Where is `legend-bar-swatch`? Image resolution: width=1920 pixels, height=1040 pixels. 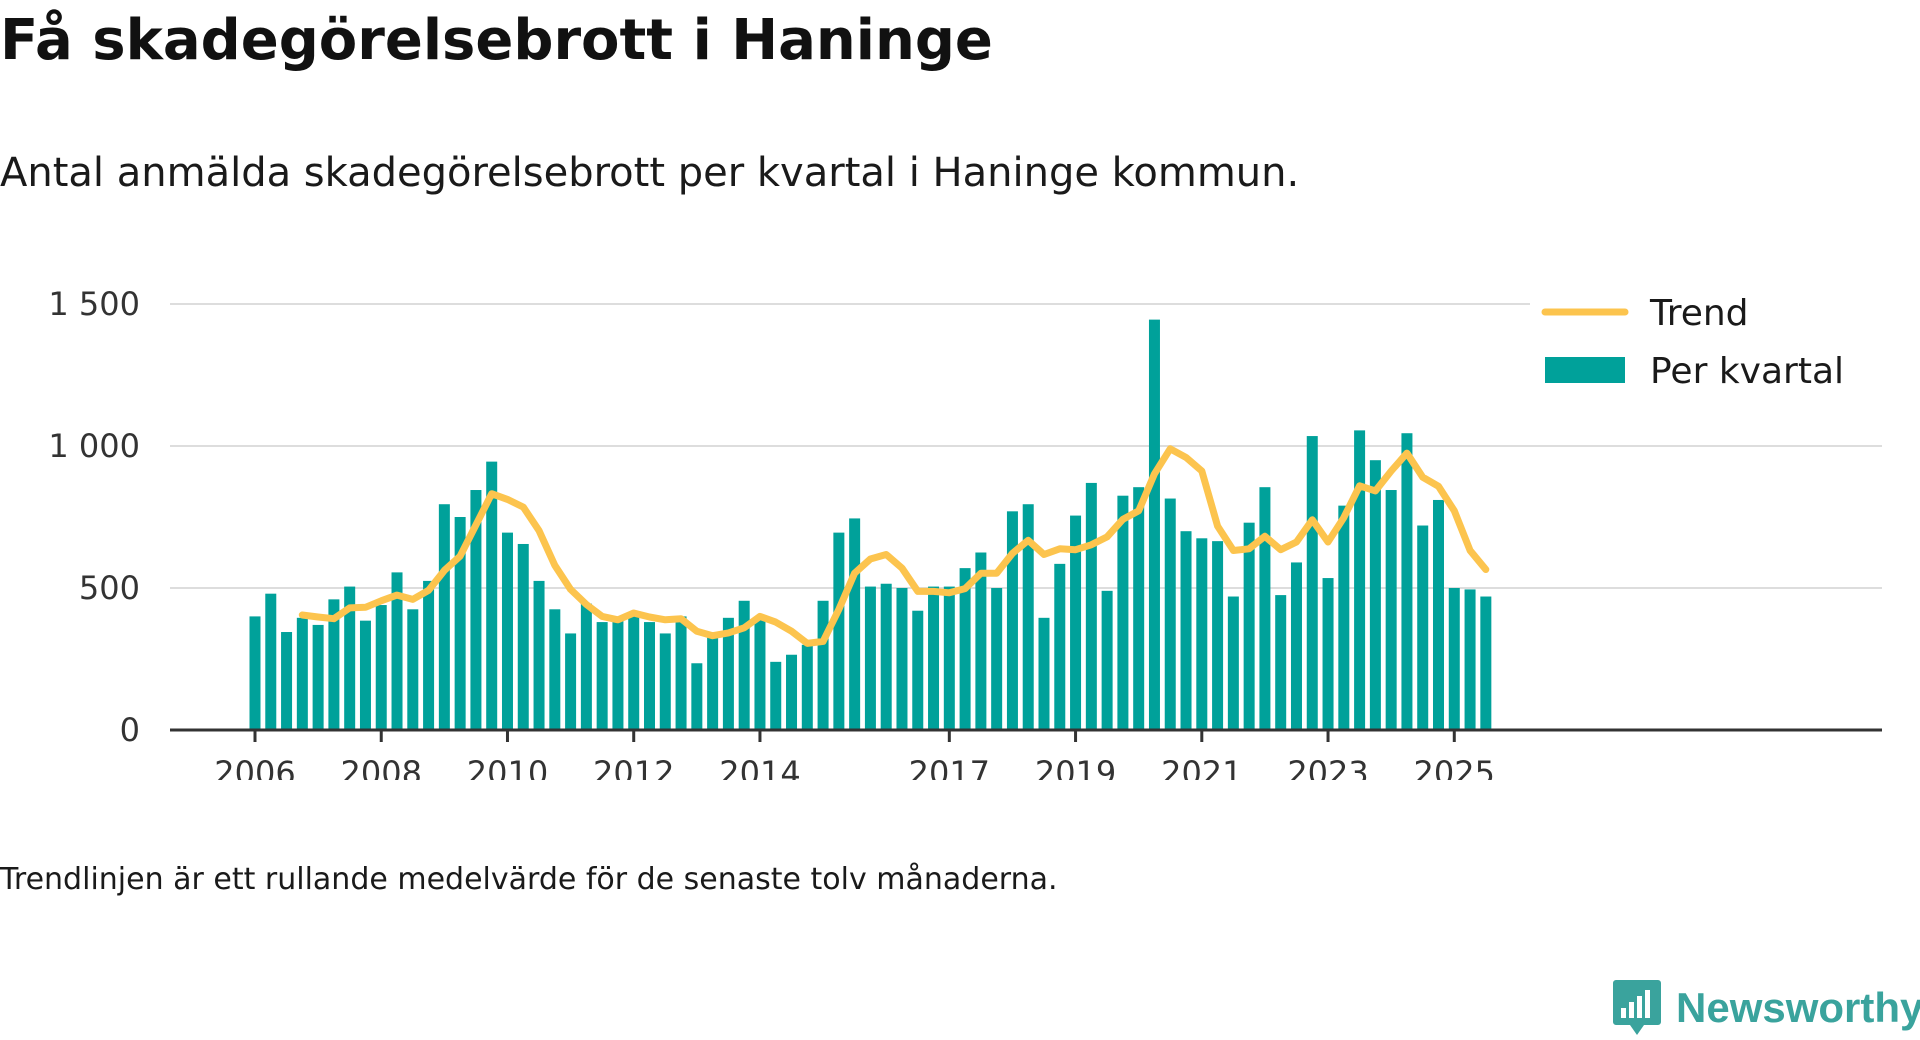 legend-bar-swatch is located at coordinates (1585, 370).